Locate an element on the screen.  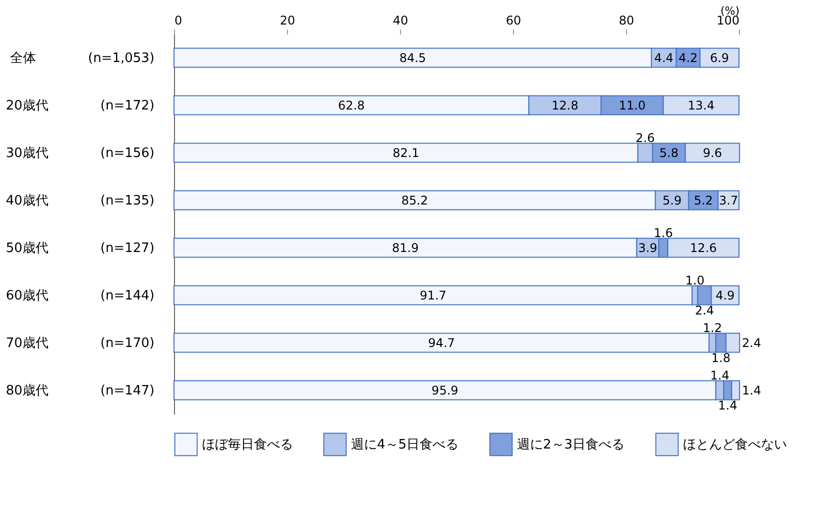
data-label: 62.8 is located at coordinates (351, 105).